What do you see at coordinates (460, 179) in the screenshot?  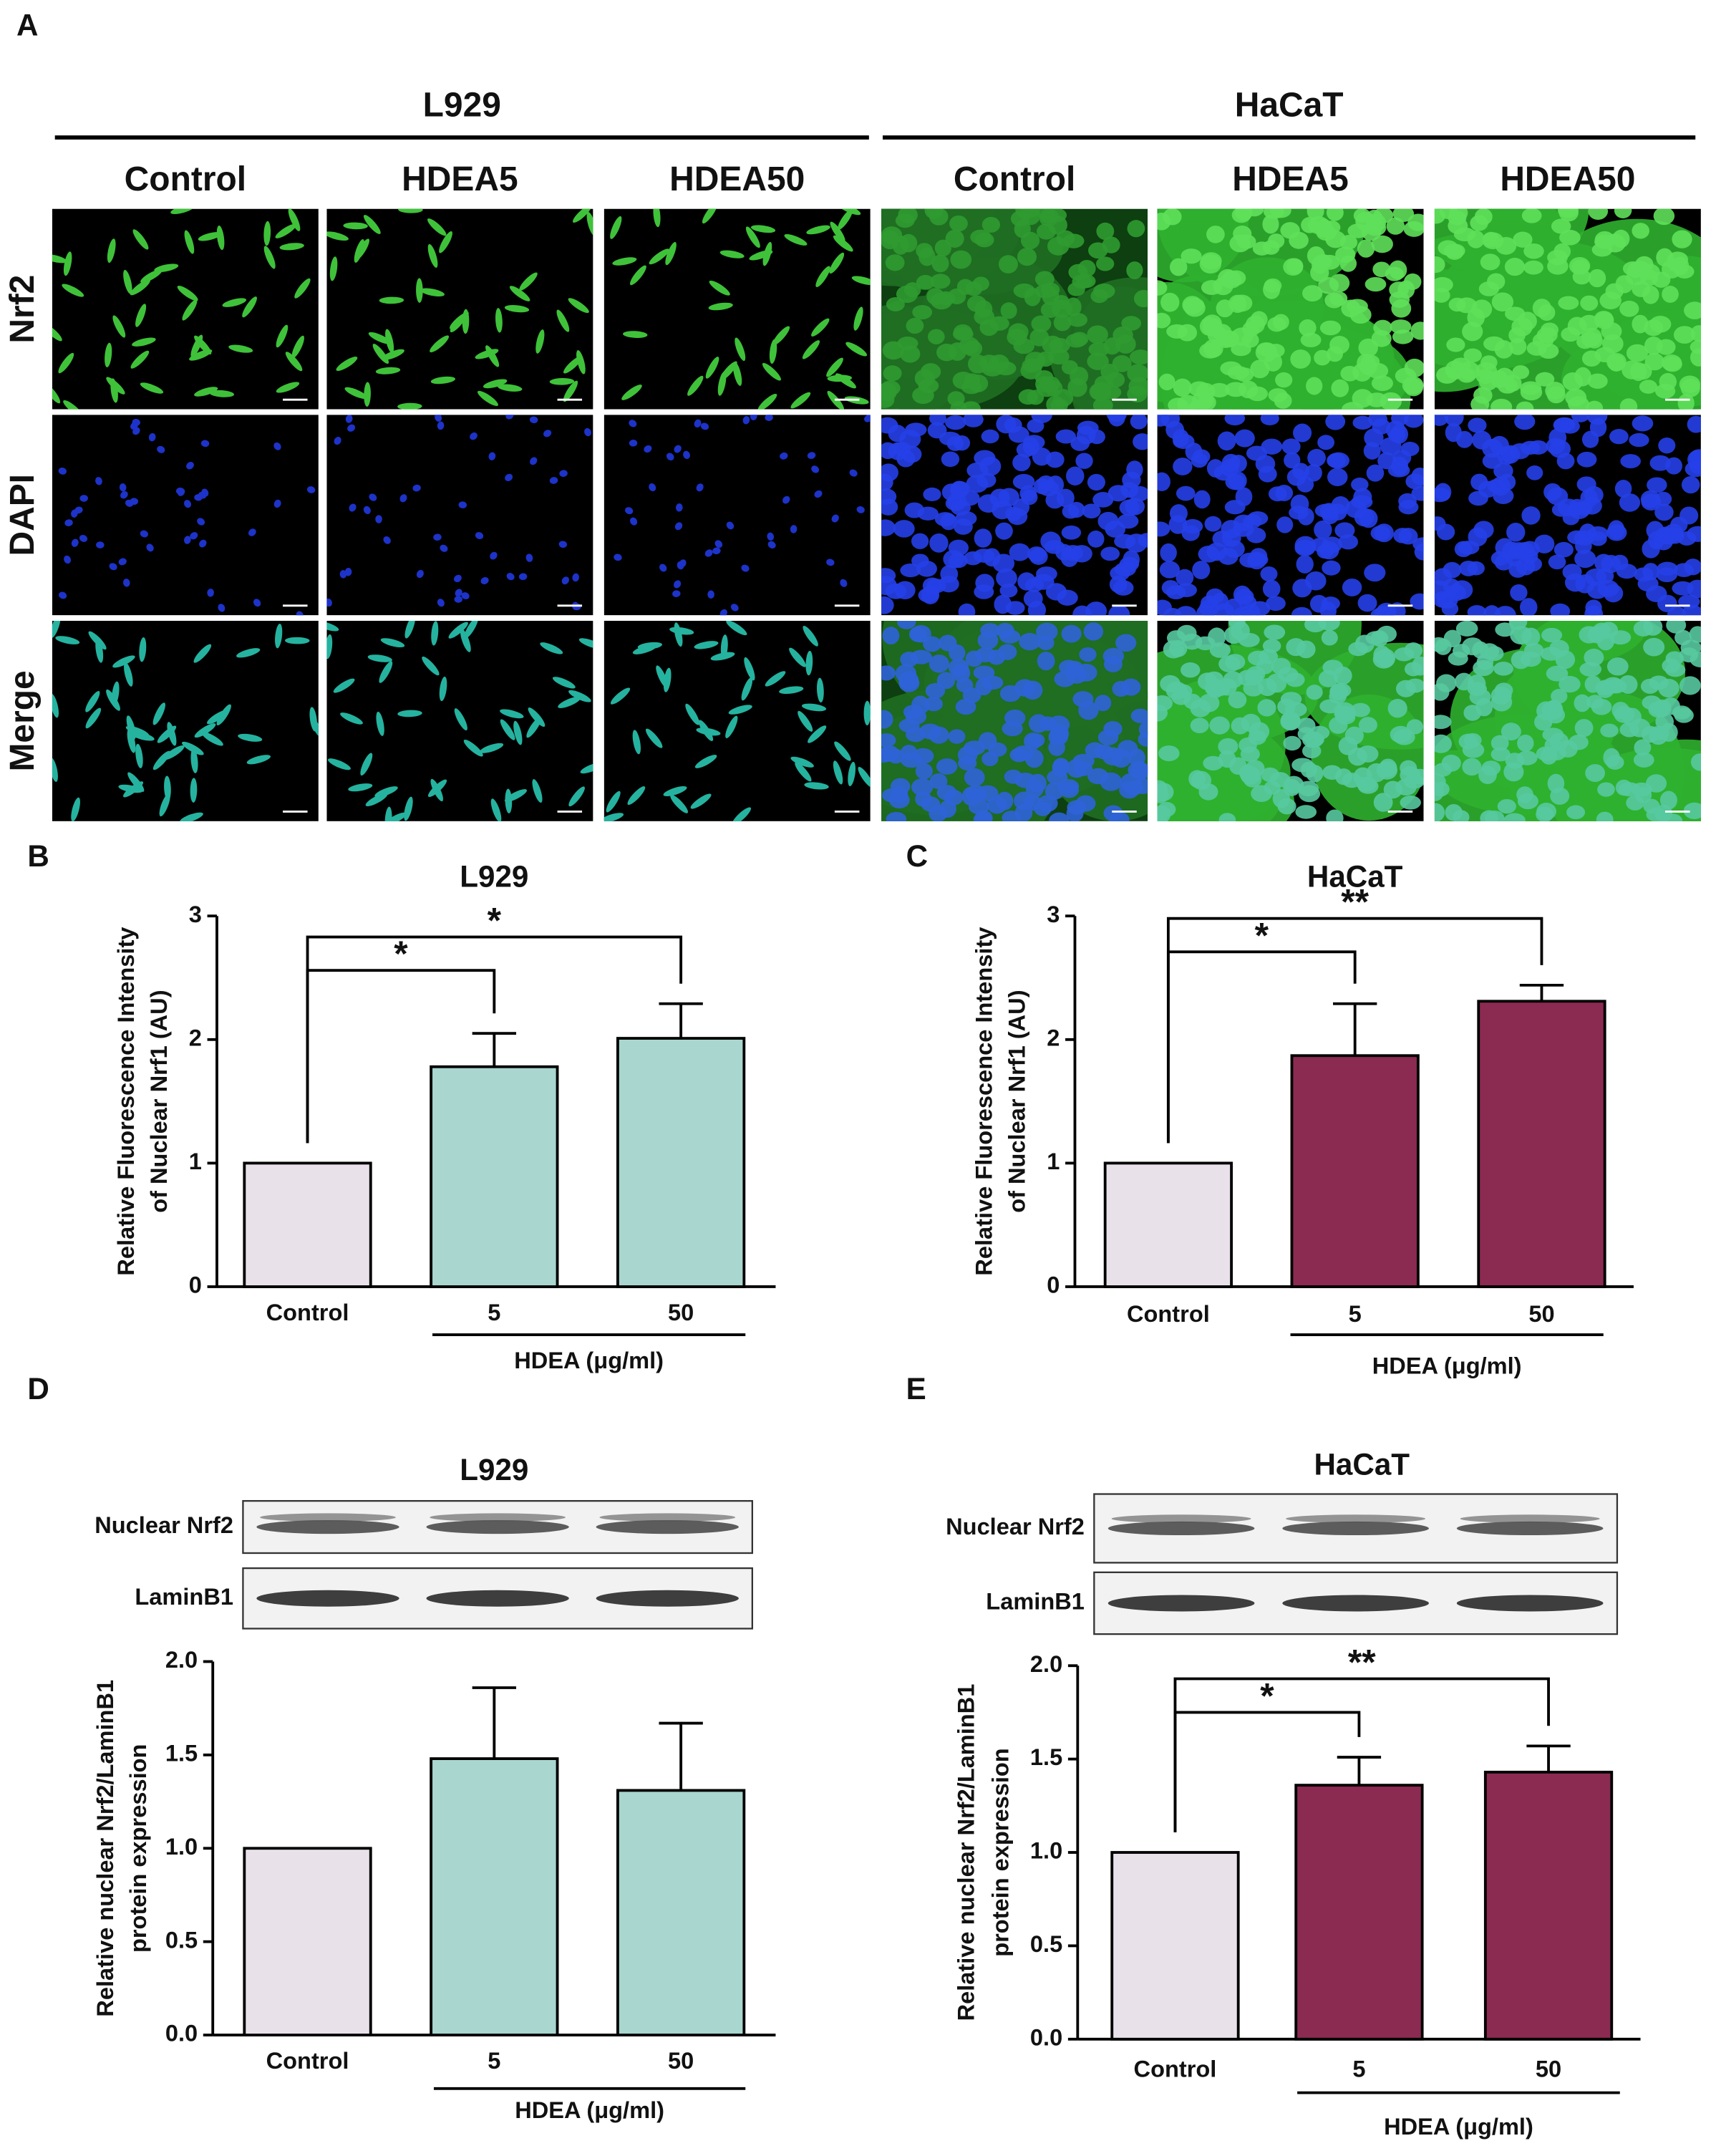 I see `column-header: HDEA5` at bounding box center [460, 179].